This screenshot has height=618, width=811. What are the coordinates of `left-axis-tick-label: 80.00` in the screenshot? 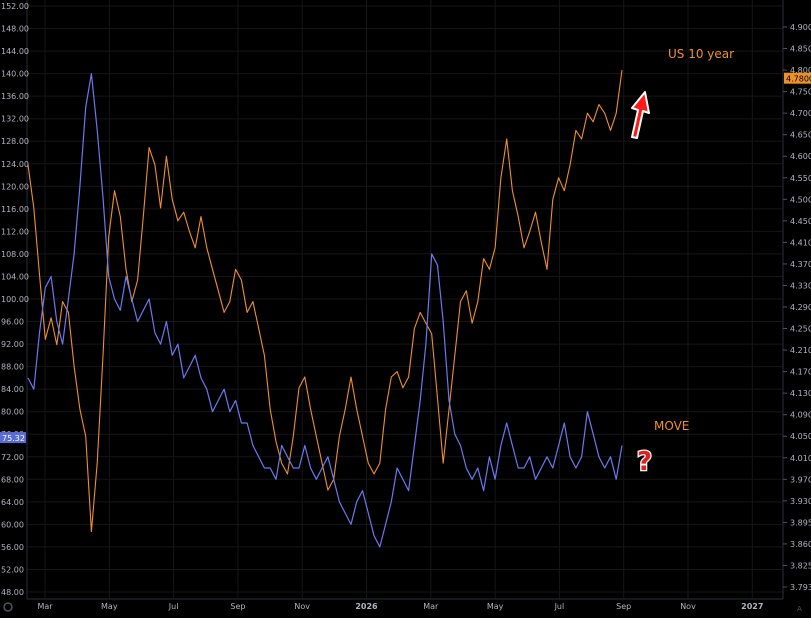 It's located at (12, 412).